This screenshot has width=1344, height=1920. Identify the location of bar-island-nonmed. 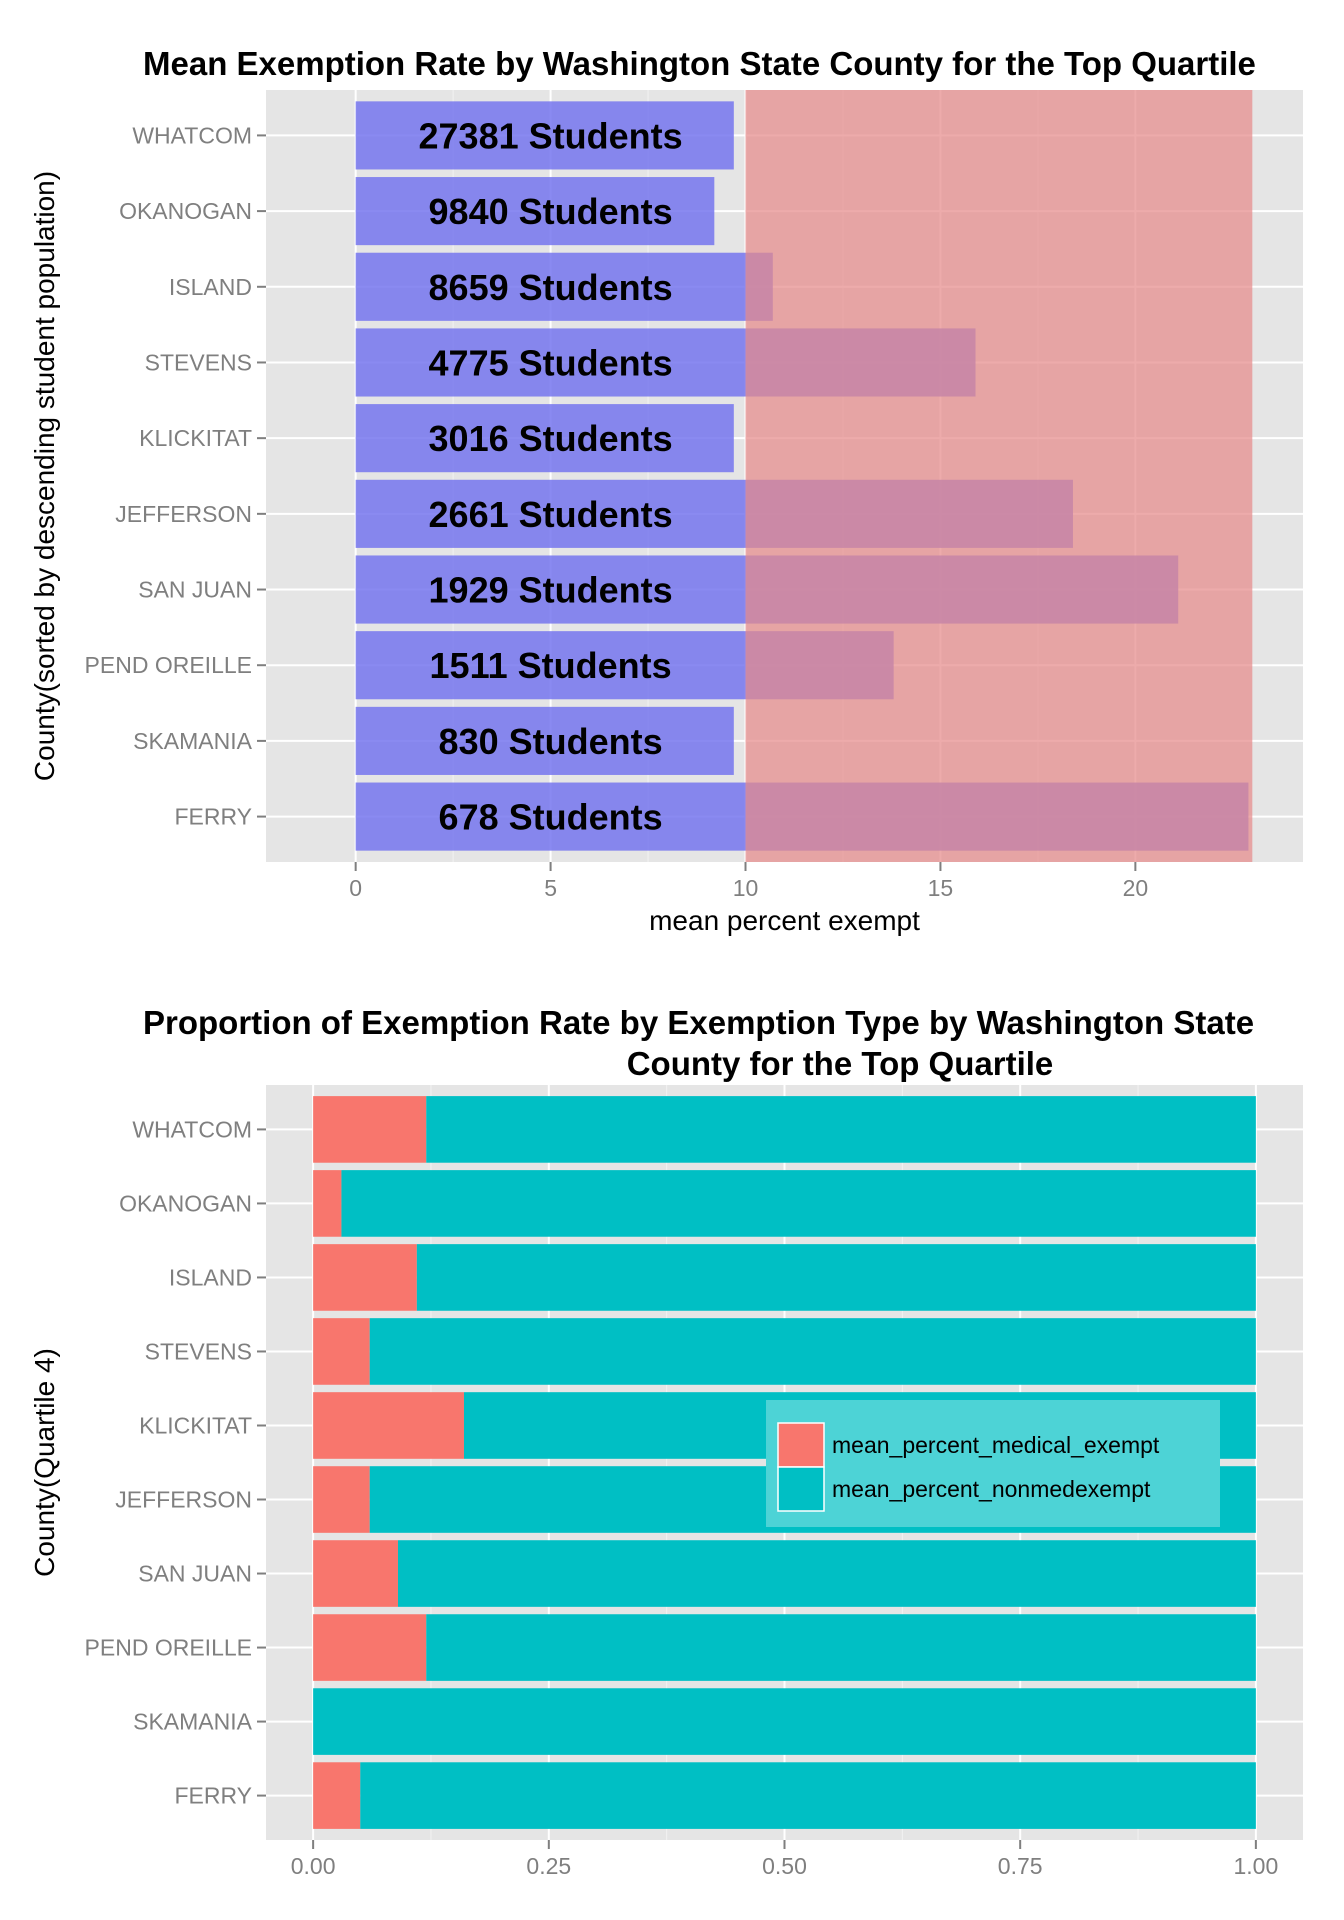
(836, 1277).